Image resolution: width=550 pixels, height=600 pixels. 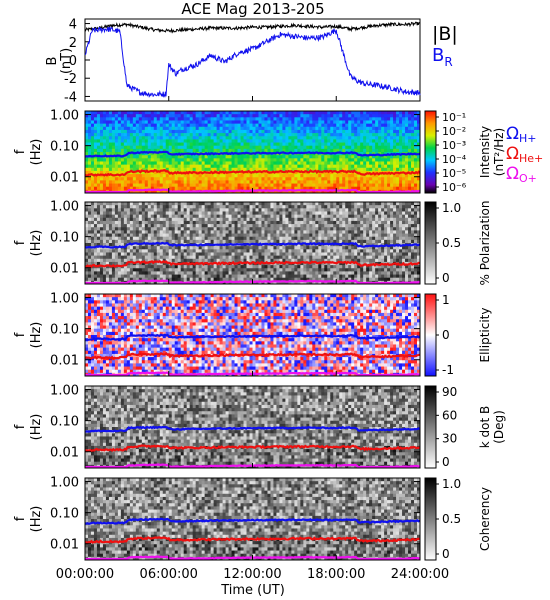 I want to click on colorbar-label: Ellipticity, so click(x=485, y=335).